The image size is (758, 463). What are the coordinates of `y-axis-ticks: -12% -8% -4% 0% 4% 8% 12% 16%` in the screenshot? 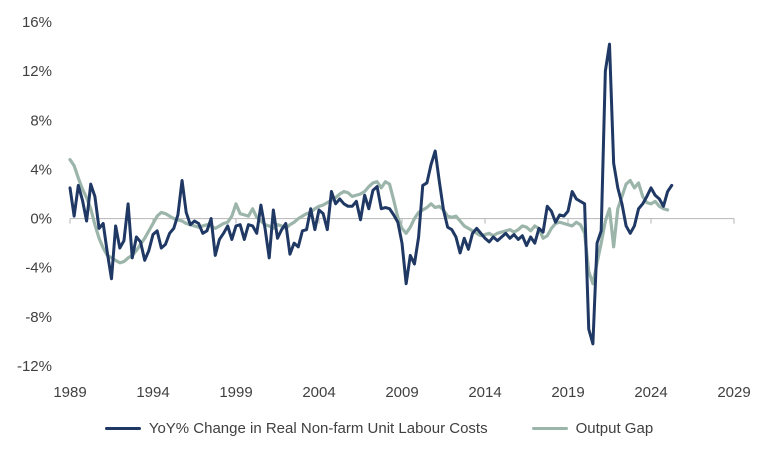 It's located at (34, 194).